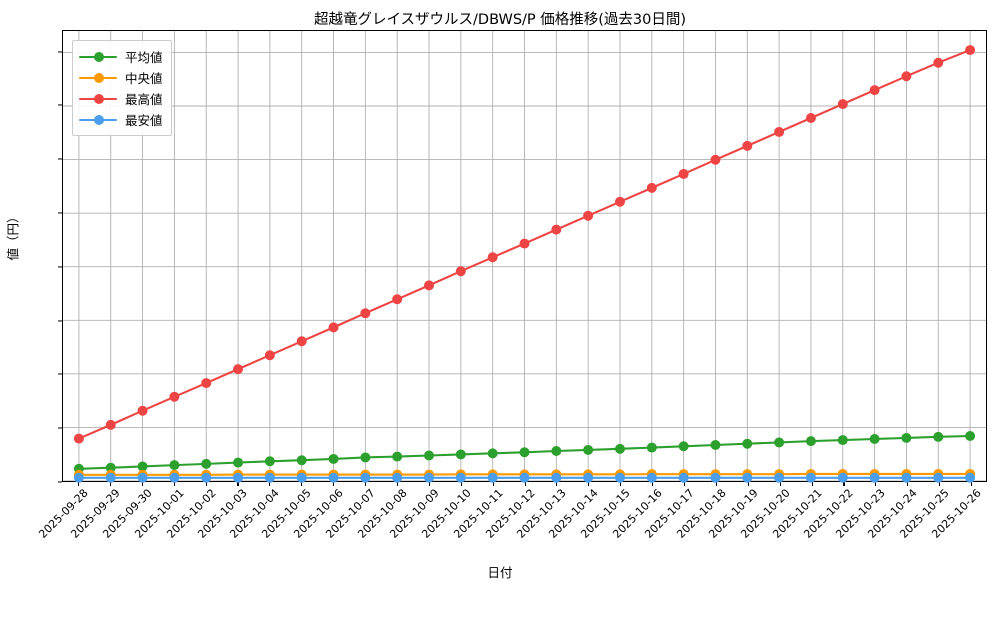 The image size is (1000, 637). I want to click on legend-label: 中央値, so click(144, 78).